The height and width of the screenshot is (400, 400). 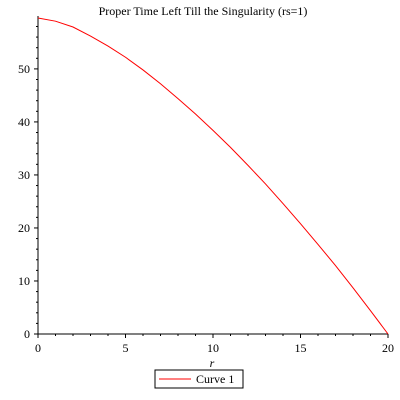 I want to click on x-tick-label-10: 10, so click(x=213, y=348).